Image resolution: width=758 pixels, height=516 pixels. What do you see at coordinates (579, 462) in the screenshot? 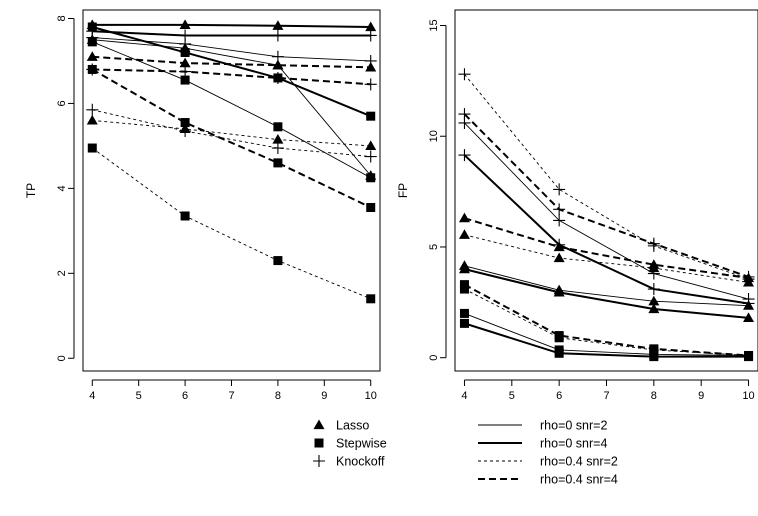
I see `legend-label-setting: rho=0.4 snr=2` at bounding box center [579, 462].